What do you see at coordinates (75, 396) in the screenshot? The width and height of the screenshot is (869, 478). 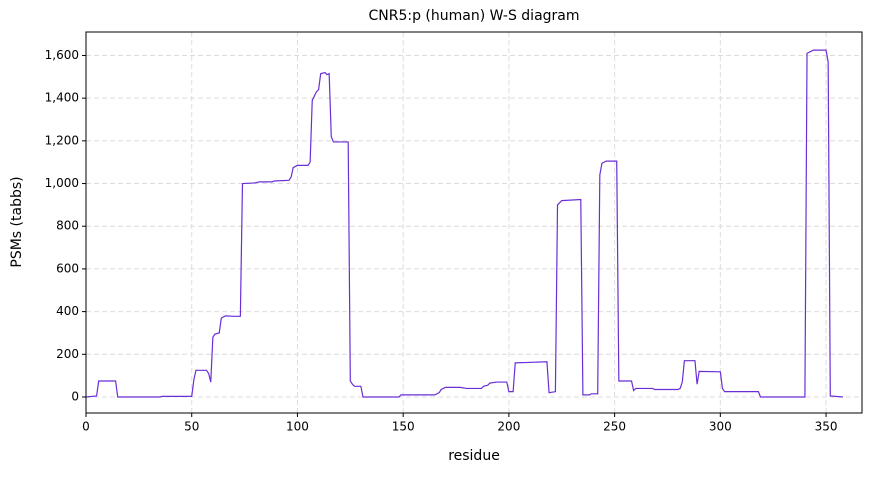 I see `y-tick-label: 0` at bounding box center [75, 396].